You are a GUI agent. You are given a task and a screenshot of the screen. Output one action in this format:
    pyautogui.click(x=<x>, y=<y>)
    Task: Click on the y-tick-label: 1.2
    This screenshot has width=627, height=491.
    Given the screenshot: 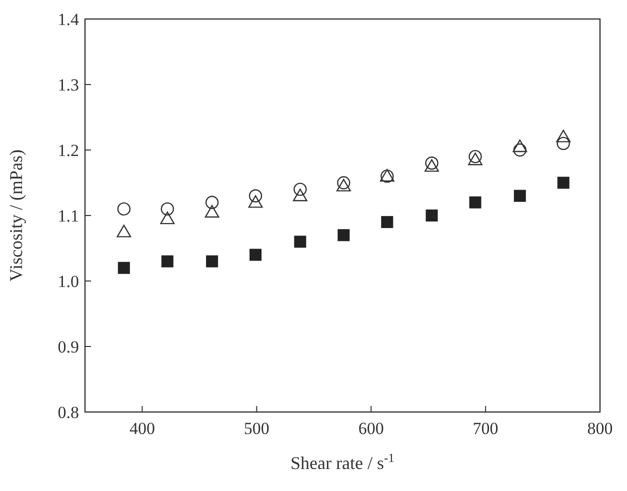 What is the action you would take?
    pyautogui.click(x=68, y=150)
    